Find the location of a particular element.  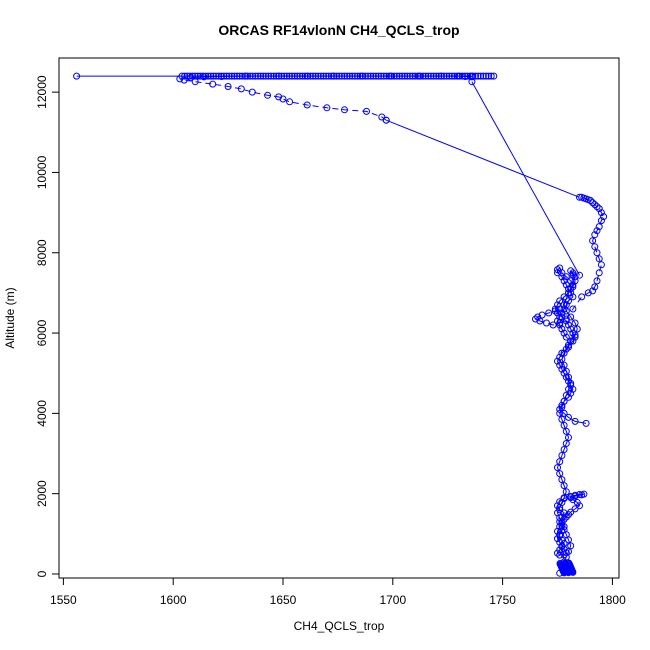

x-axis: 1550 1600 1650 1700 1750 1800 is located at coordinates (338, 592).